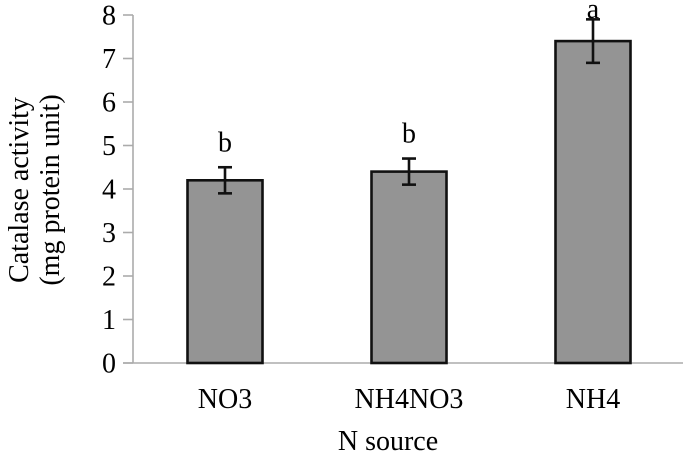 Image resolution: width=685 pixels, height=457 pixels. Describe the element at coordinates (50, 190) in the screenshot. I see `y-axis-title-line2: (mg protein unit)` at that location.